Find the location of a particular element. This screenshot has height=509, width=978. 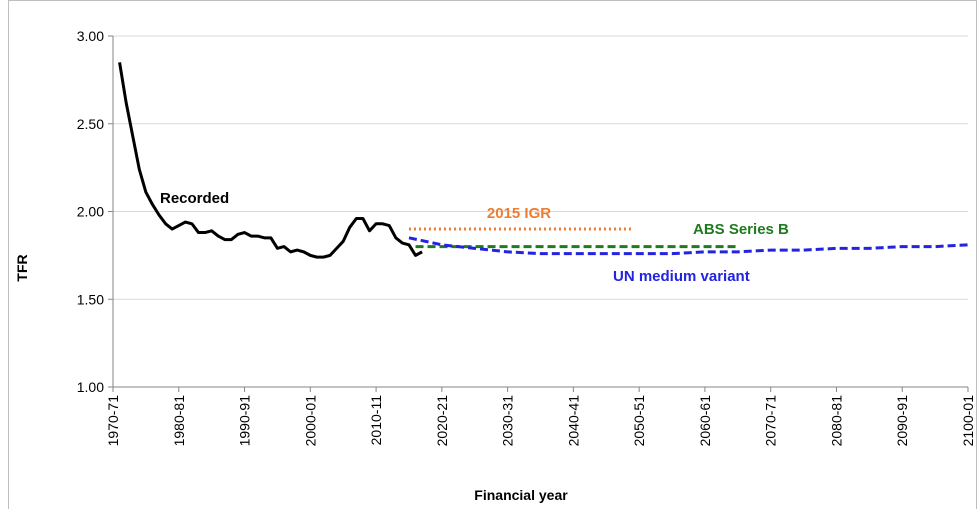

y-tick-label: 3.00 is located at coordinates (90, 36).